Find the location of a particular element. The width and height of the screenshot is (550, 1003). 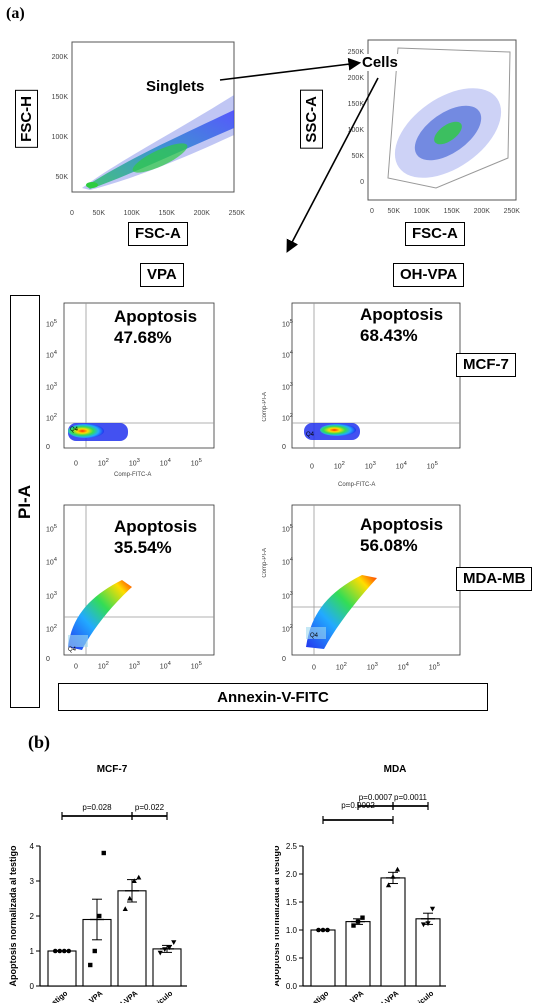

y-tick-label: 4 is located at coordinates (32, 846).